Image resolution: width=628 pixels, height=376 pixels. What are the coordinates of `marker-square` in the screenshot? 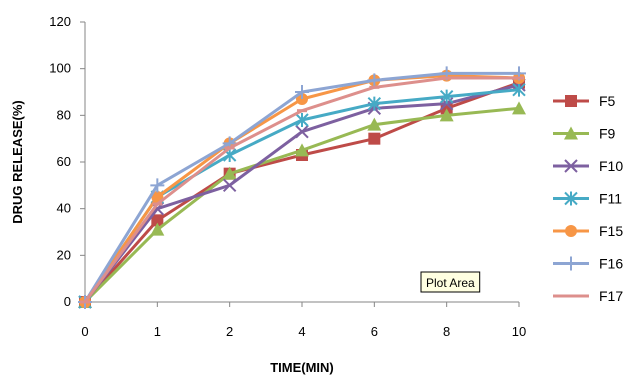 It's located at (571, 101).